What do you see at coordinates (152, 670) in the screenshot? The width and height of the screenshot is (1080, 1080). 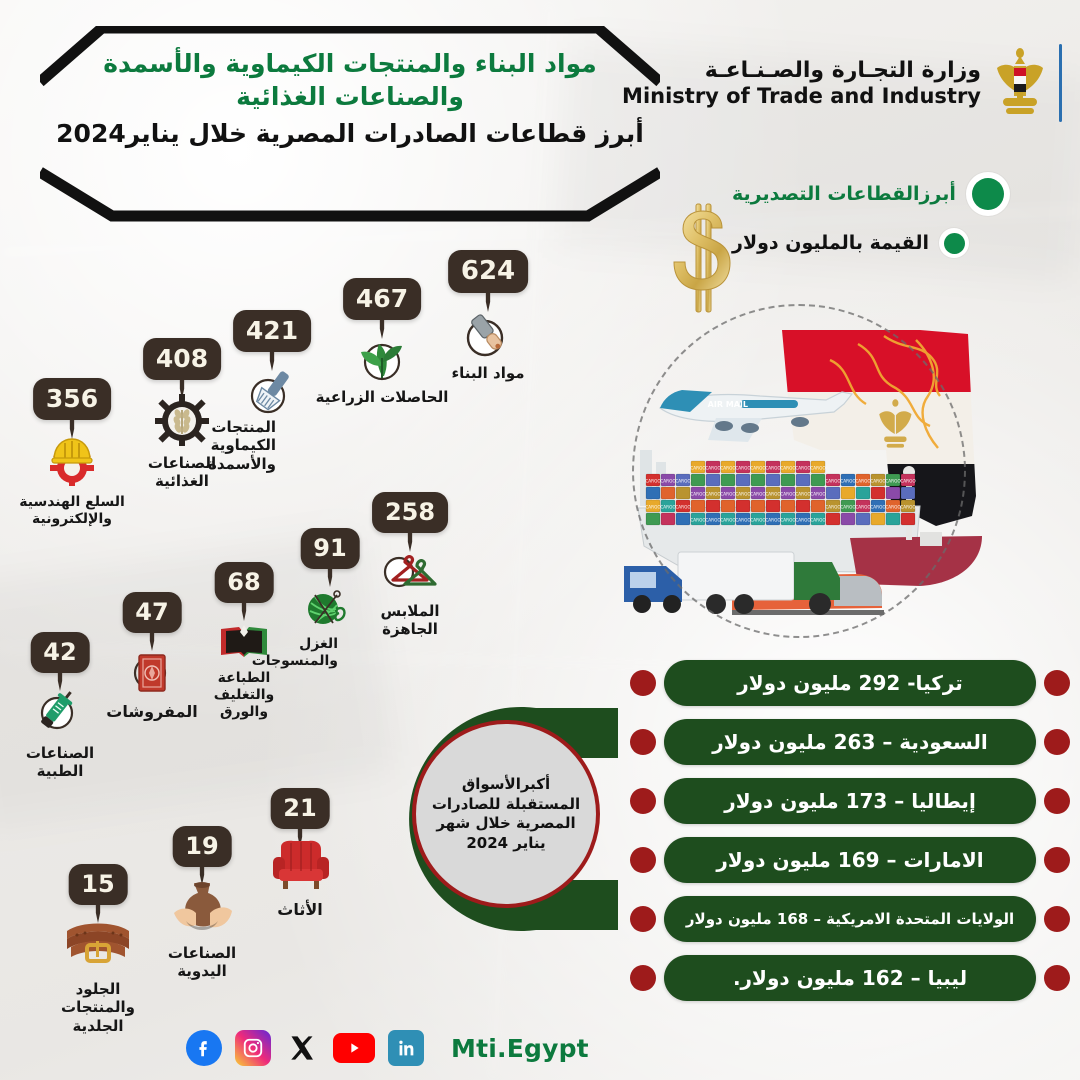 I see `carpet-icon` at bounding box center [152, 670].